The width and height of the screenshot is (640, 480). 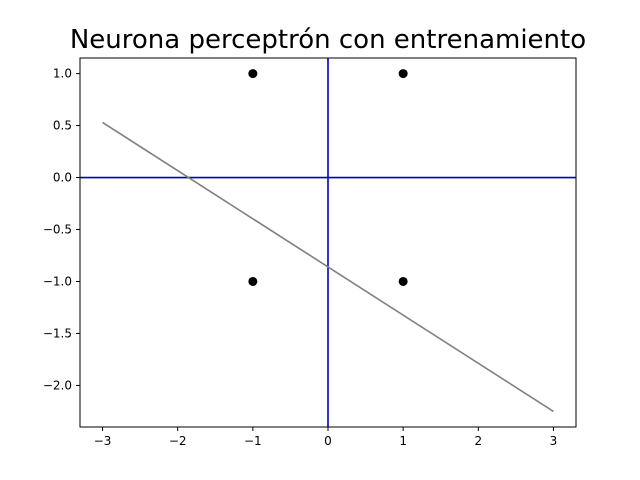 What do you see at coordinates (554, 441) in the screenshot?
I see `x-tick-label: 3` at bounding box center [554, 441].